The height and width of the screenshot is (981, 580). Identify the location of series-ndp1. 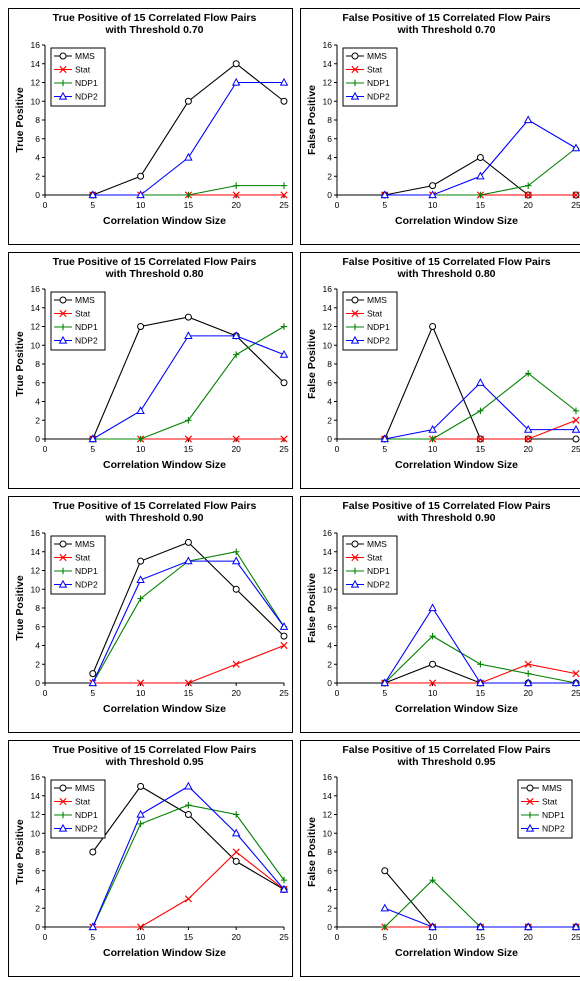
(188, 617).